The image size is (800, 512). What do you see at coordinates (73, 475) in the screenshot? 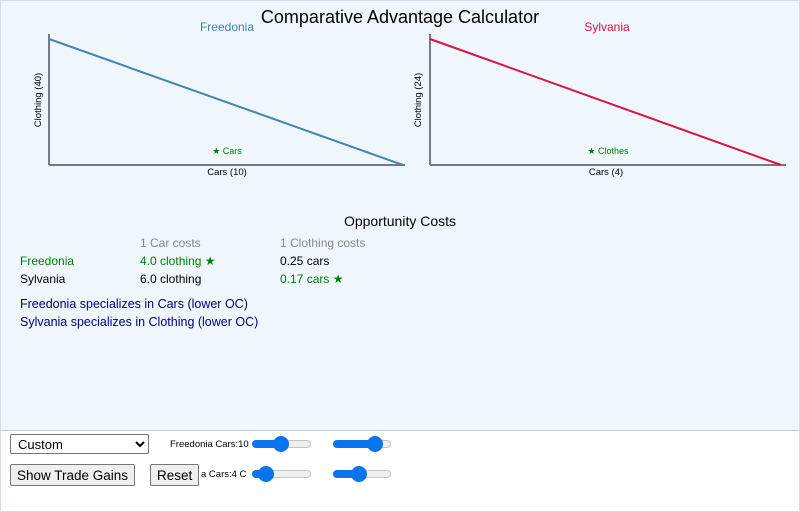
I see `show-trade-gains-button: Show Trade Gains` at bounding box center [73, 475].